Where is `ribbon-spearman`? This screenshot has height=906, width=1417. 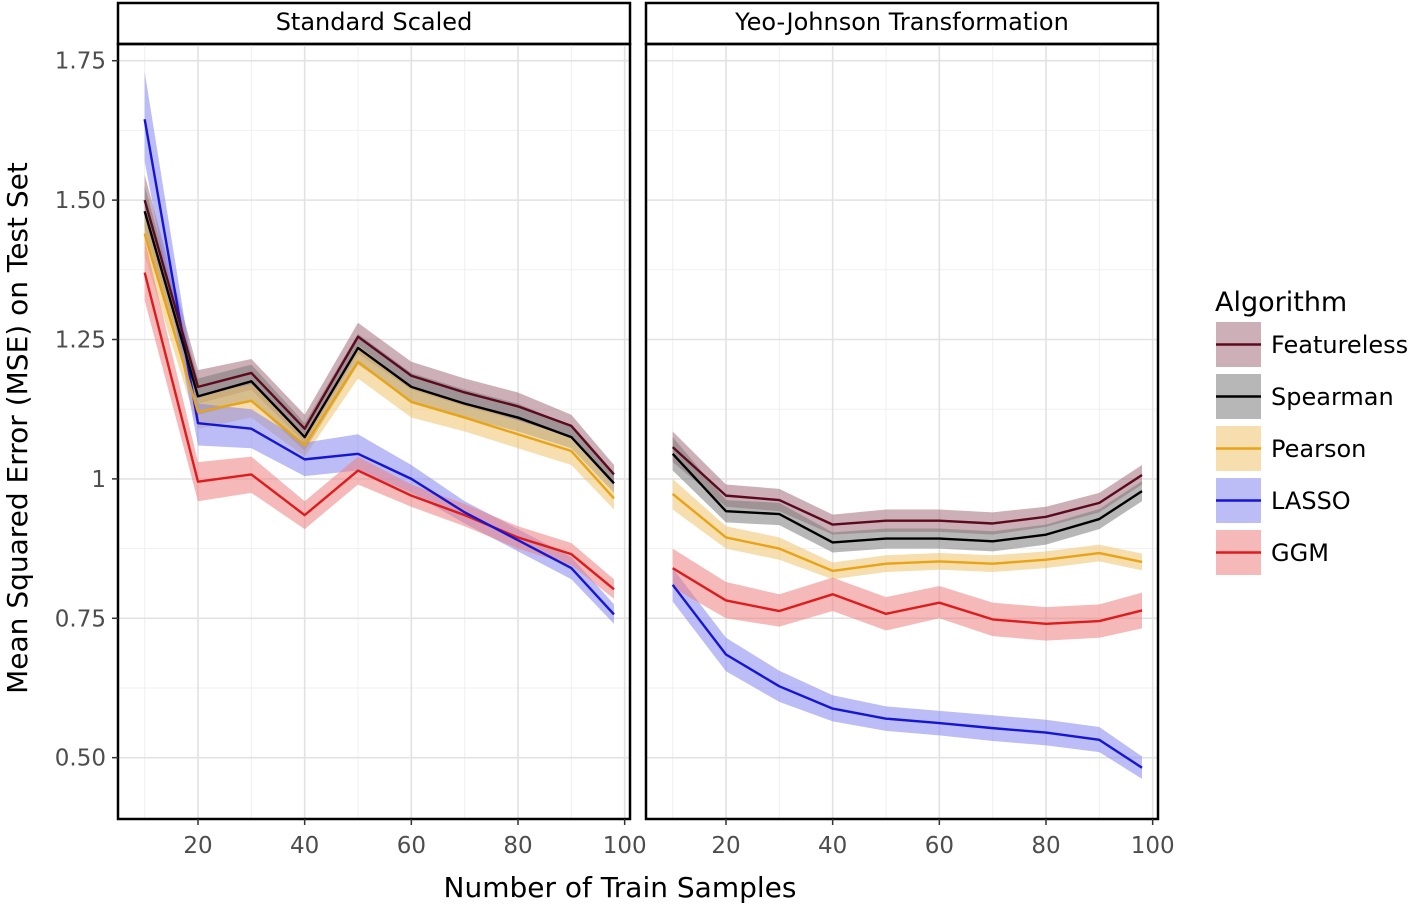 ribbon-spearman is located at coordinates (907, 495).